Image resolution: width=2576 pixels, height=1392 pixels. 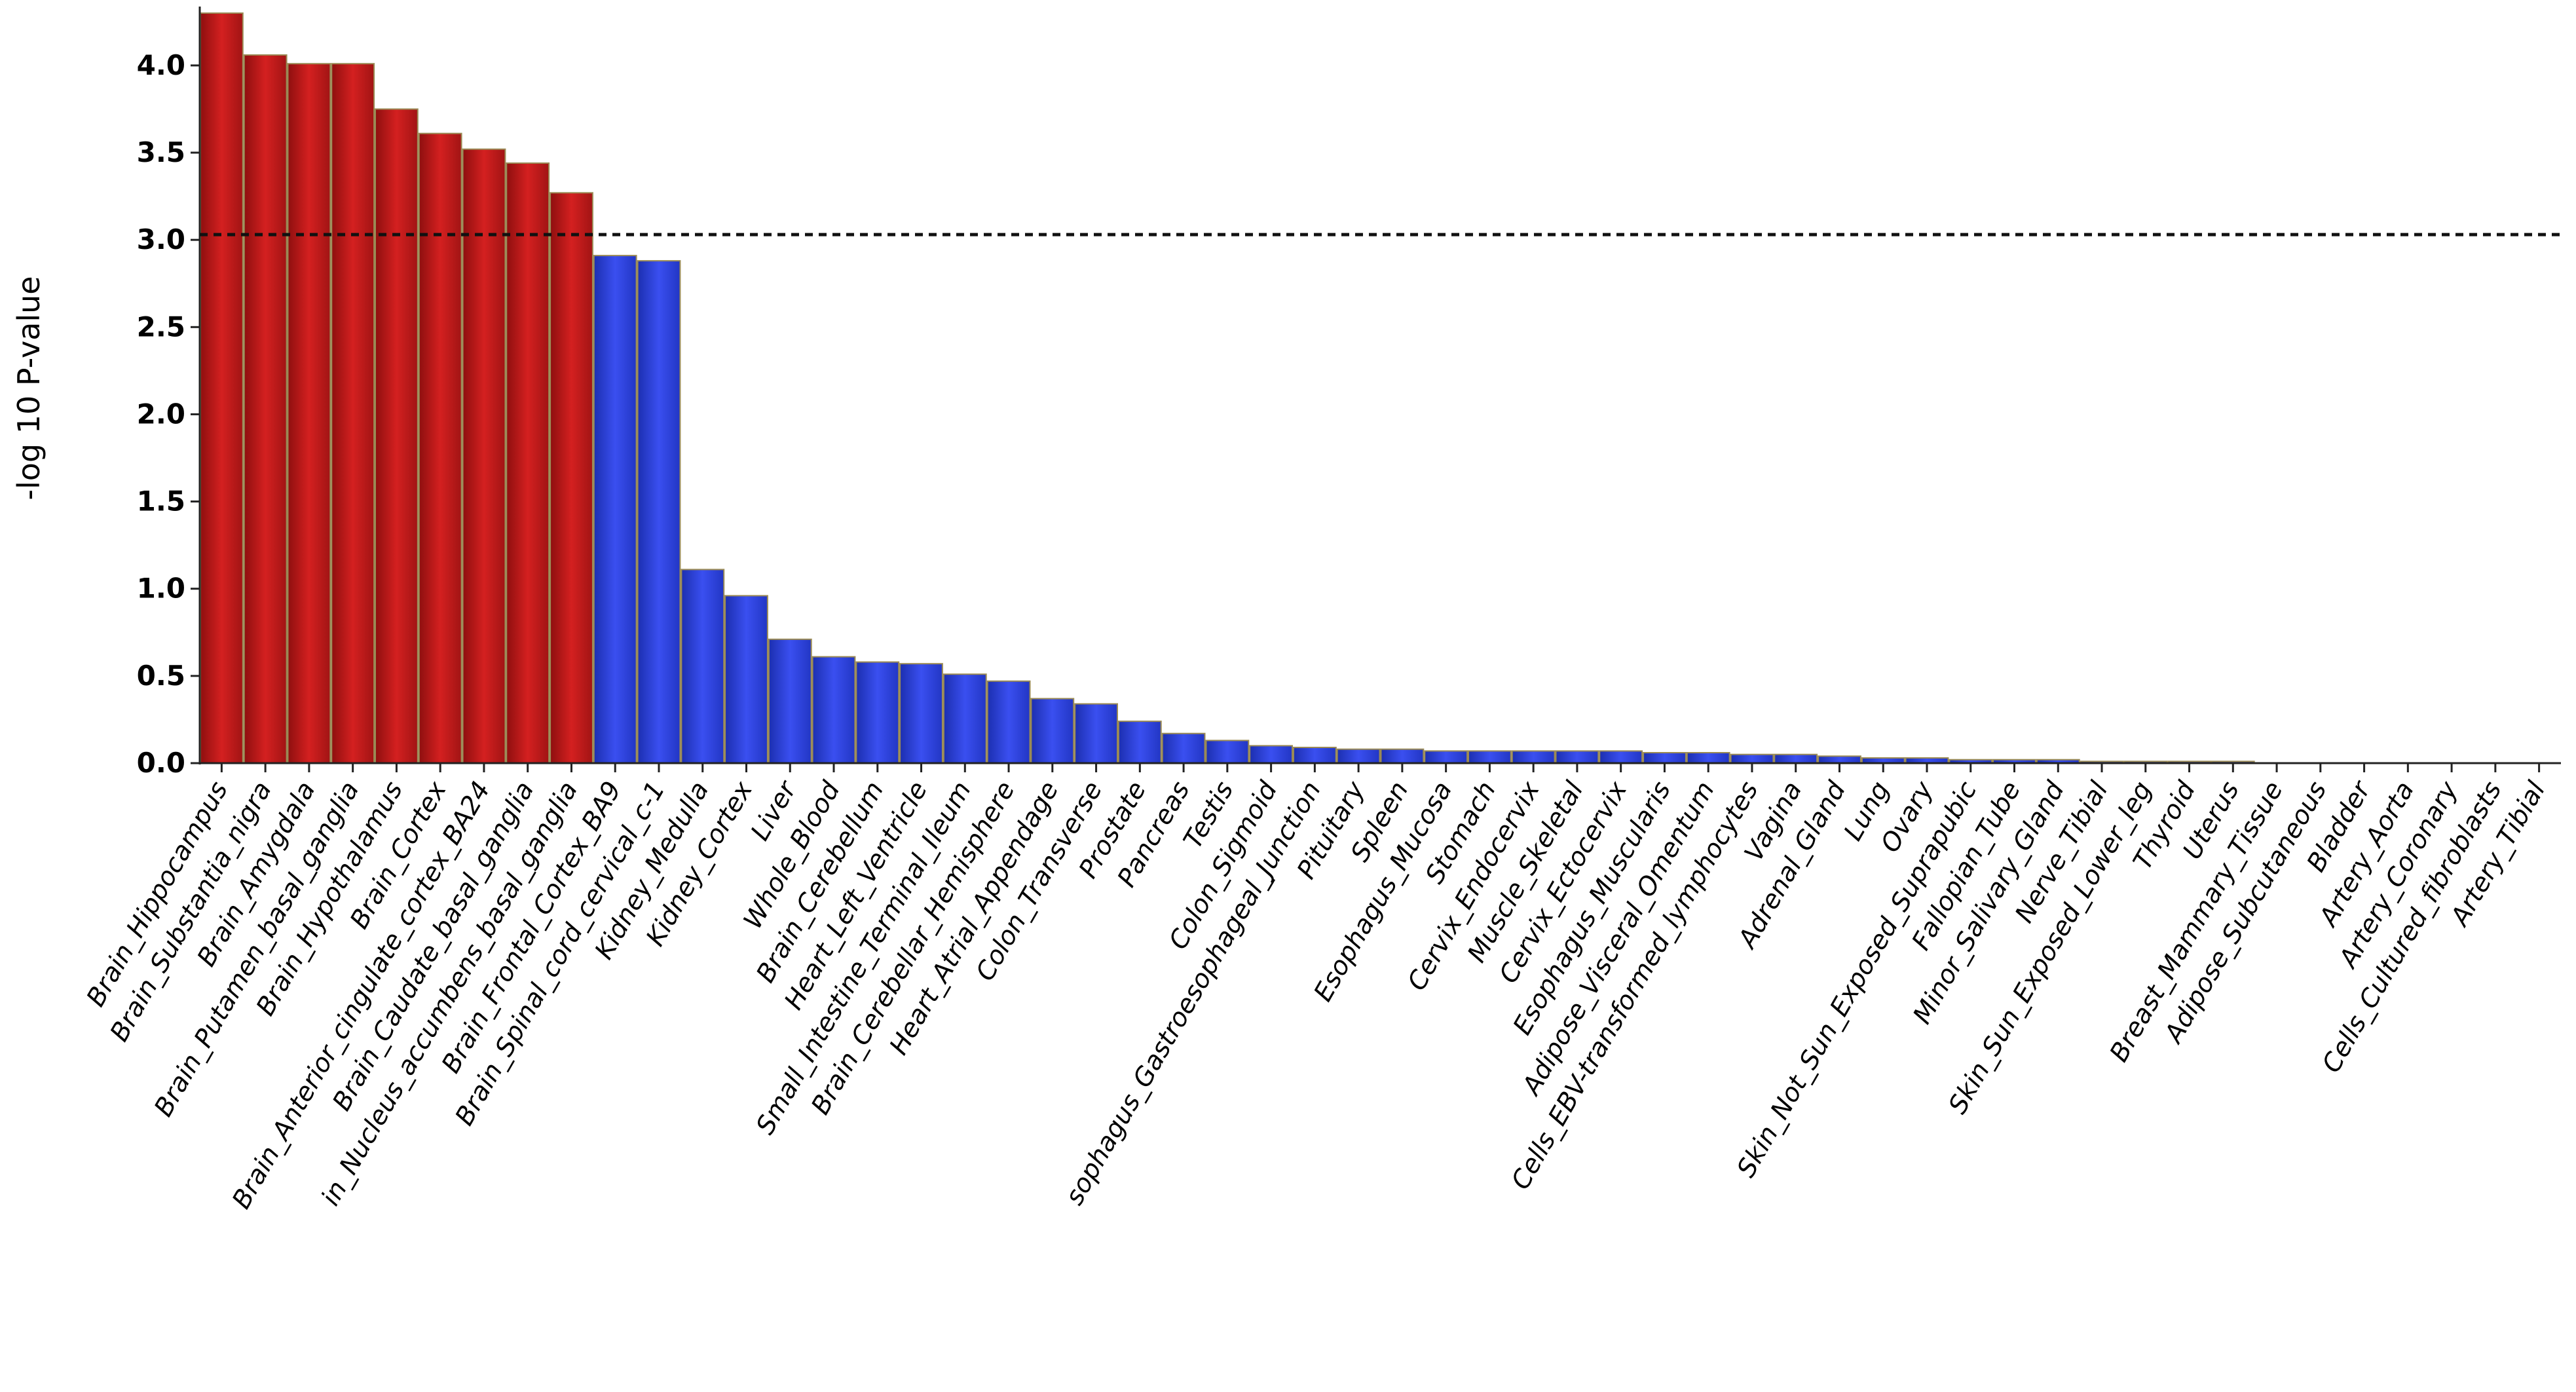 I want to click on bar-cervix-ectocervix, so click(x=1621, y=757).